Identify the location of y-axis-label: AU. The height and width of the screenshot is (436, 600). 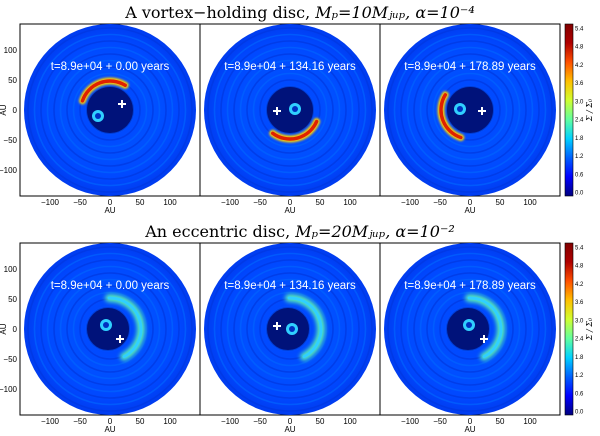
(4, 109).